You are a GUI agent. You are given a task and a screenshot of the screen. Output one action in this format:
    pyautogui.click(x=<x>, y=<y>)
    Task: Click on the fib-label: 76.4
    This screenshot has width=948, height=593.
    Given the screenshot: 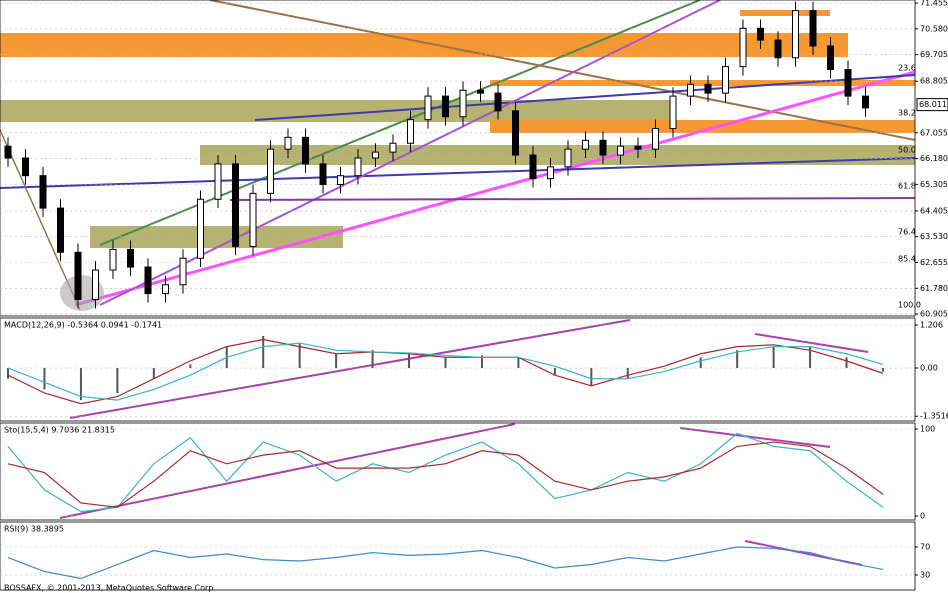 What is the action you would take?
    pyautogui.click(x=907, y=232)
    